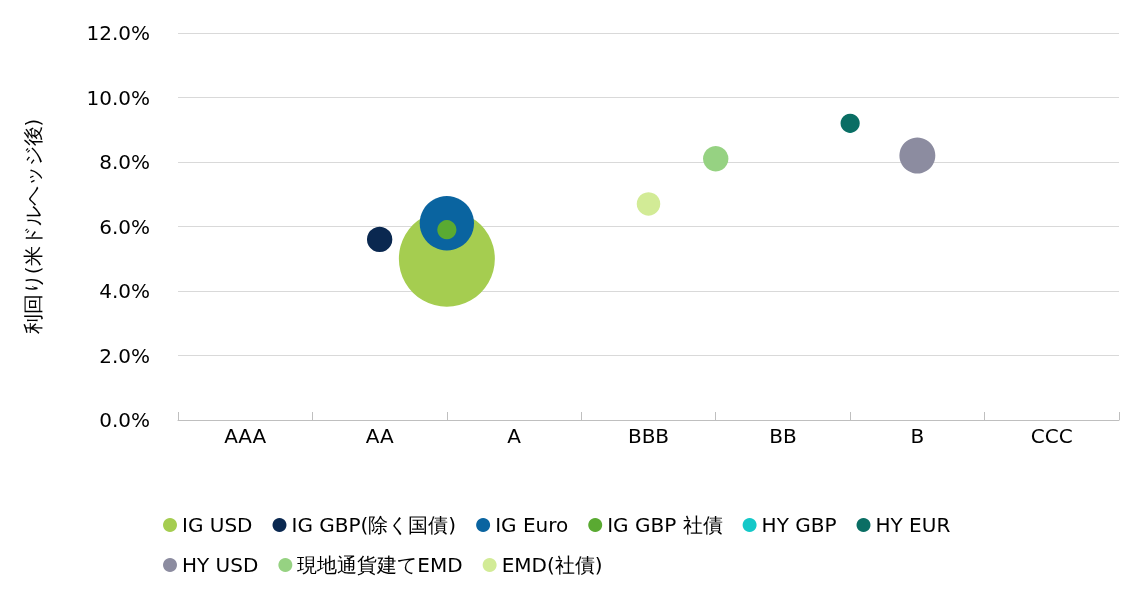 The height and width of the screenshot is (596, 1145). What do you see at coordinates (648, 436) in the screenshot?
I see `x-tick-label: BBB` at bounding box center [648, 436].